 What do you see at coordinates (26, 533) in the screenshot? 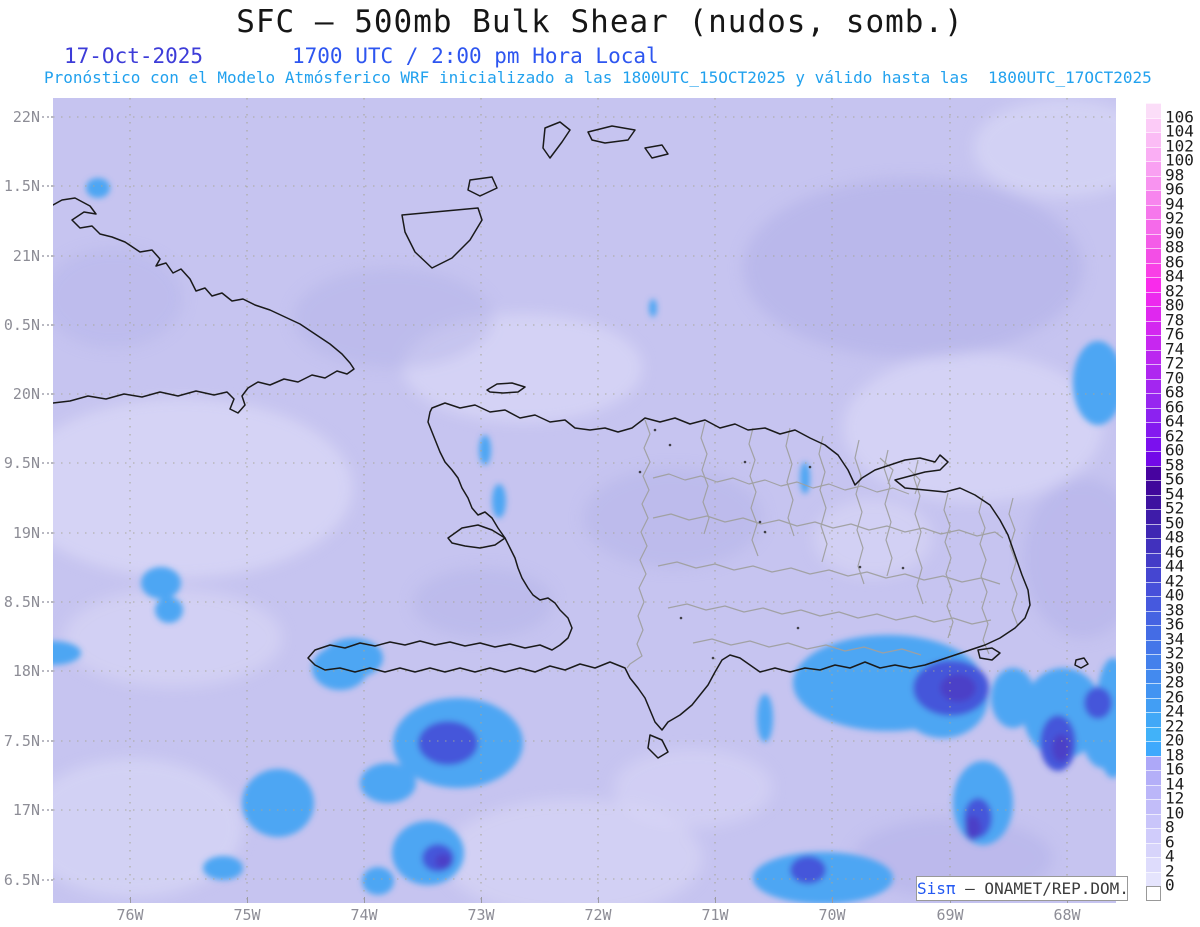
I see `lat-label: 19N` at bounding box center [26, 533].